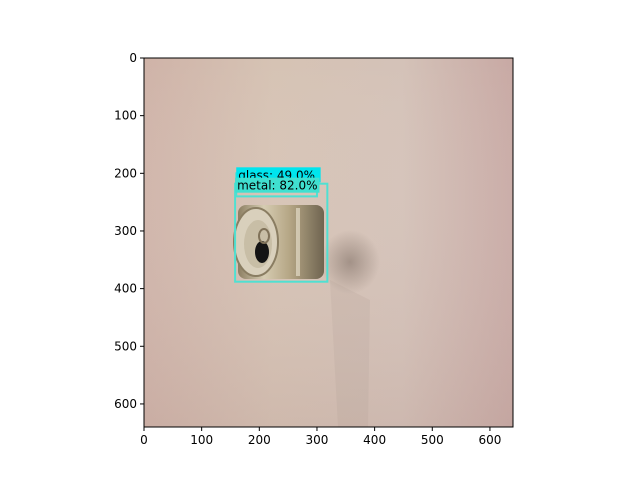 The width and height of the screenshot is (640, 484). I want to click on can-highlight, so click(298, 242).